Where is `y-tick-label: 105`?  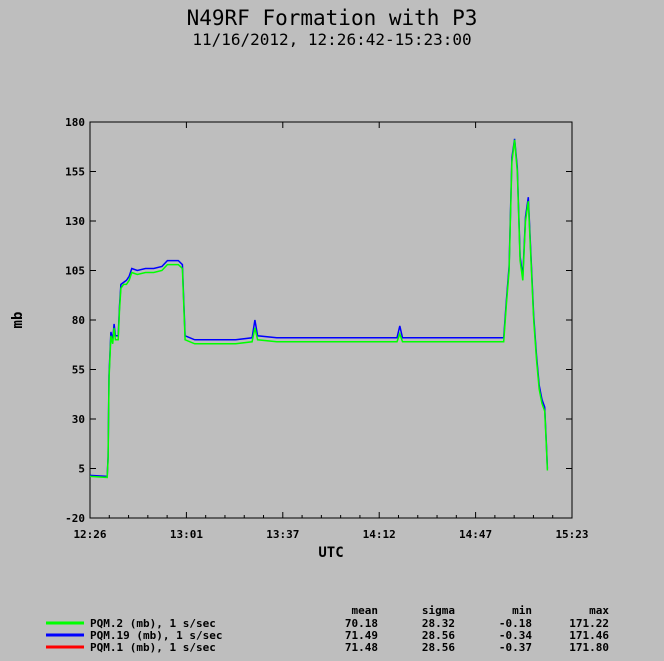
y-tick-label: 105 is located at coordinates (75, 271).